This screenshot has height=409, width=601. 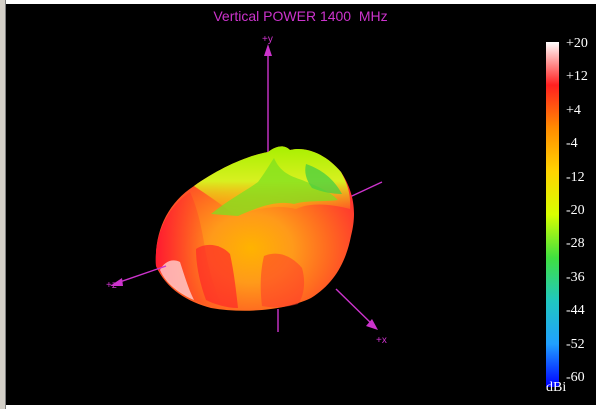 What do you see at coordinates (116, 282) in the screenshot?
I see `z-axis-arrow` at bounding box center [116, 282].